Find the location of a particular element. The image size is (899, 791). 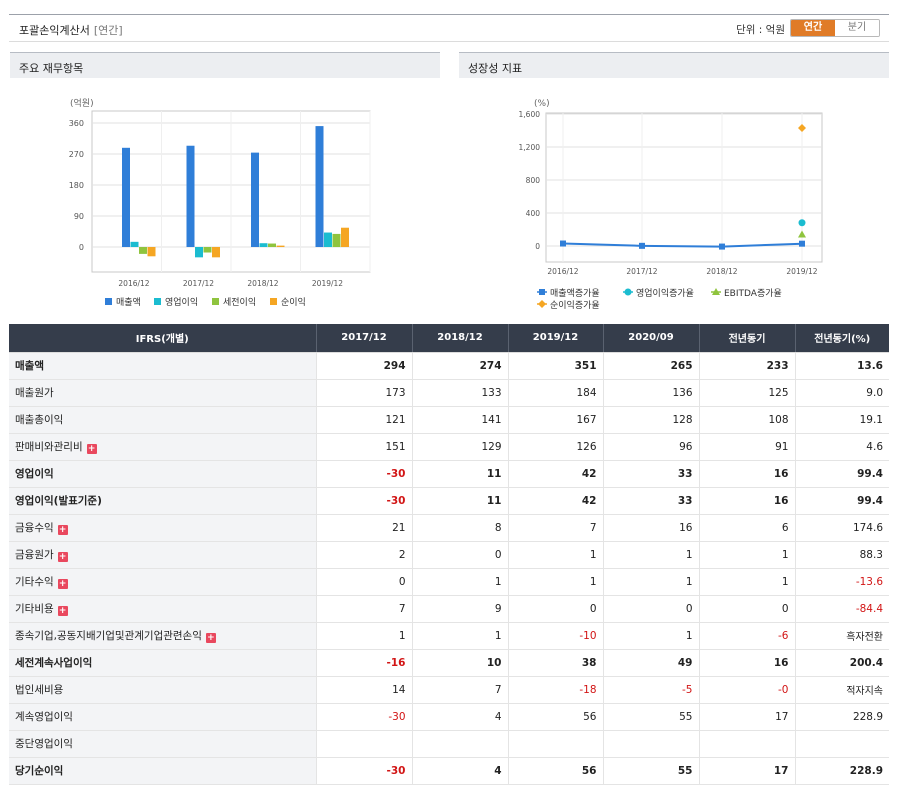

table-row: 당기순이익 -30 4 56 55 17 228.9 is located at coordinates (449, 771).